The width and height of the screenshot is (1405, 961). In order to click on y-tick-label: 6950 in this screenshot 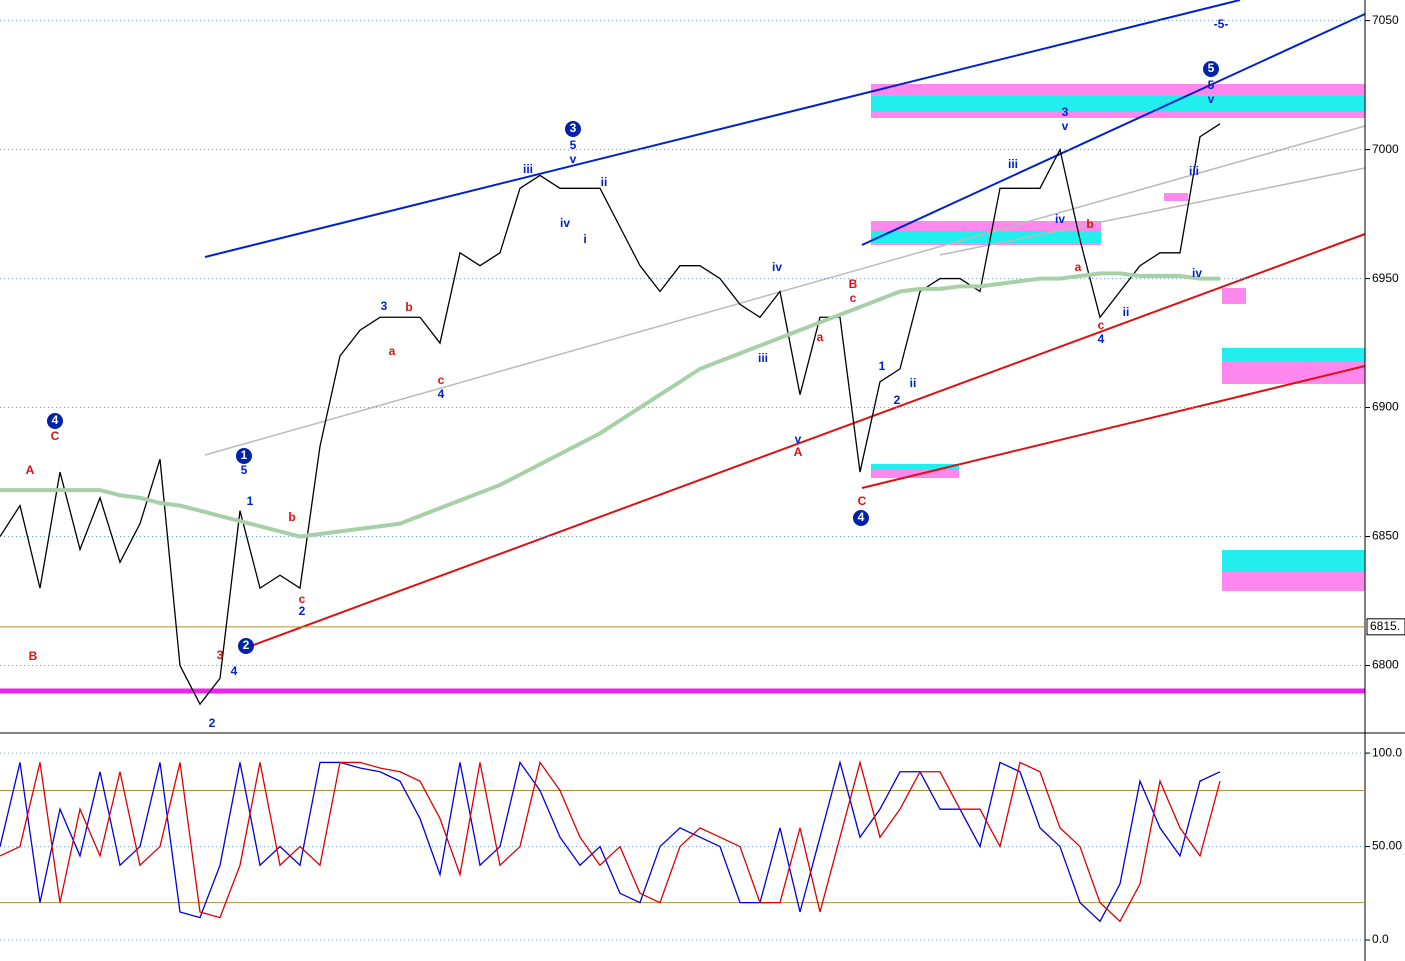, I will do `click(1385, 278)`.